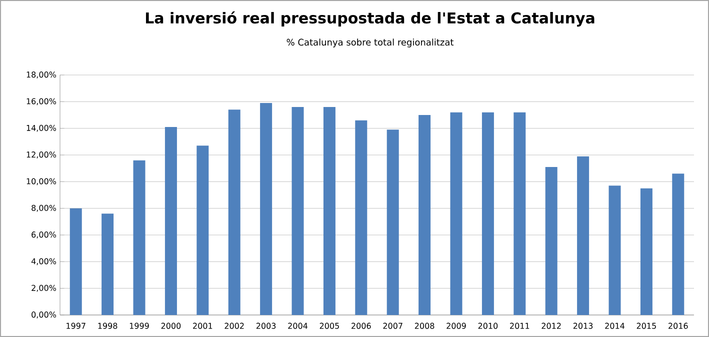  What do you see at coordinates (41, 155) in the screenshot?
I see `y-tick-label: 12,00%` at bounding box center [41, 155].